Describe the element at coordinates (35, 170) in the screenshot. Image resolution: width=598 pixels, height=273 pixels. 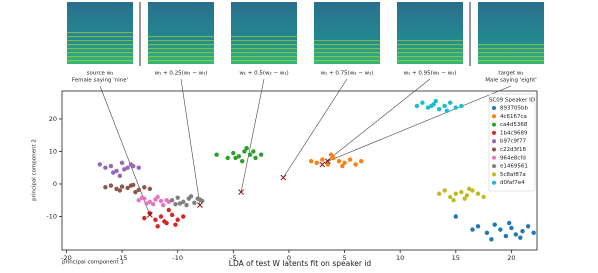
I see `y-axis-label: principal component 2` at that location.